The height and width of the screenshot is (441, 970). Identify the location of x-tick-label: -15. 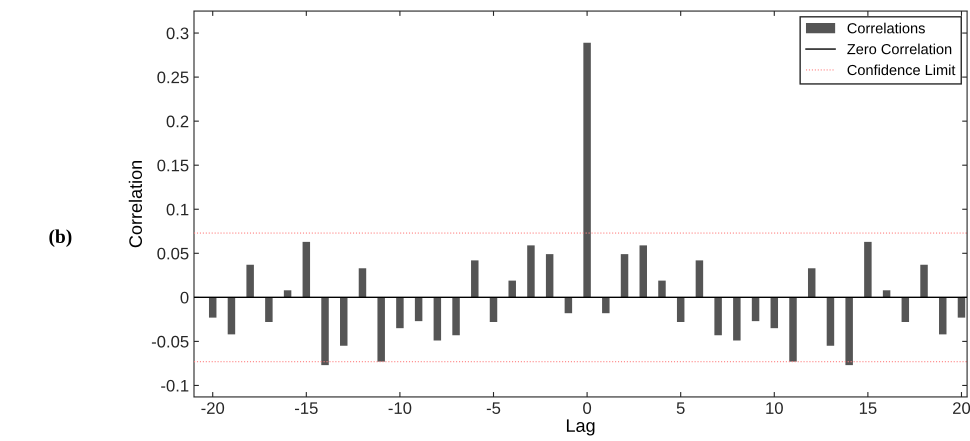
(306, 408).